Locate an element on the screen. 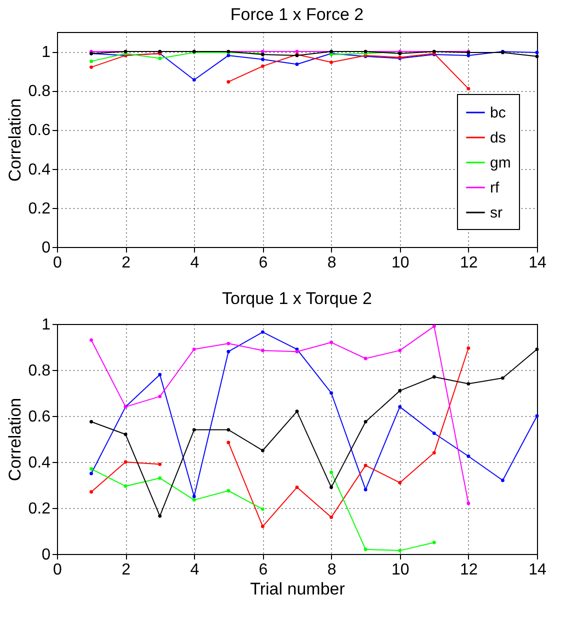 This screenshot has height=636, width=566. legend-label: bc is located at coordinates (498, 113).